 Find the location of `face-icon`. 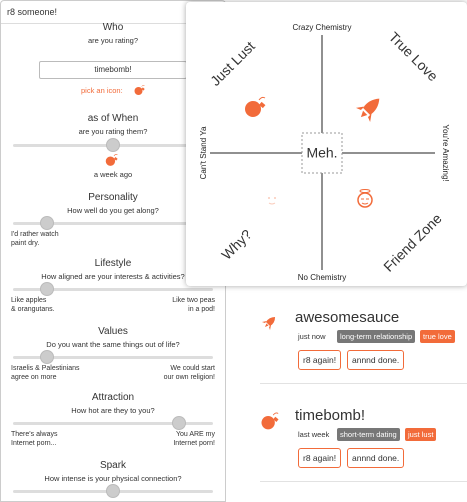

face-icon is located at coordinates (272, 201).